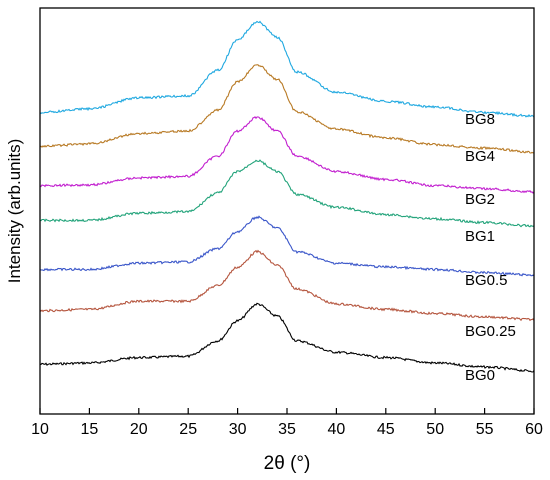  Describe the element at coordinates (238, 429) in the screenshot. I see `x-tick-label-30: 30` at that location.